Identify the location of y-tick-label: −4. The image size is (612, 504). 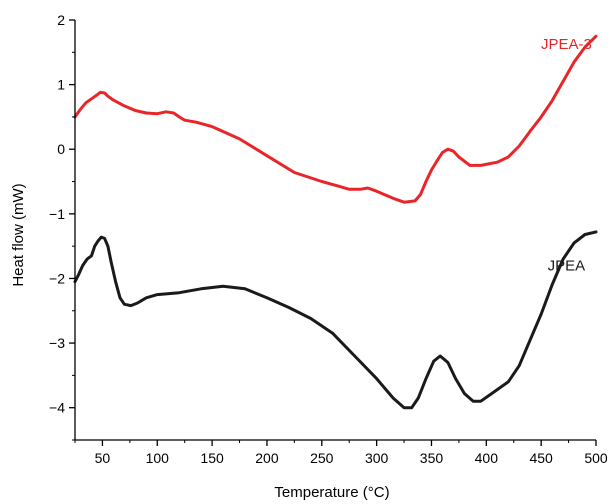
(57, 408).